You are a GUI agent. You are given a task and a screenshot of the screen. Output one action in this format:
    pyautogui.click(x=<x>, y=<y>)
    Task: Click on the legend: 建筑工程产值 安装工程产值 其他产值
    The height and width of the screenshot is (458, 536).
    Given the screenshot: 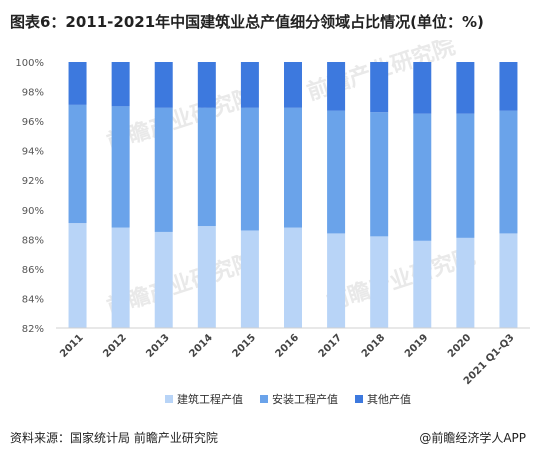 What is the action you would take?
    pyautogui.click(x=288, y=399)
    